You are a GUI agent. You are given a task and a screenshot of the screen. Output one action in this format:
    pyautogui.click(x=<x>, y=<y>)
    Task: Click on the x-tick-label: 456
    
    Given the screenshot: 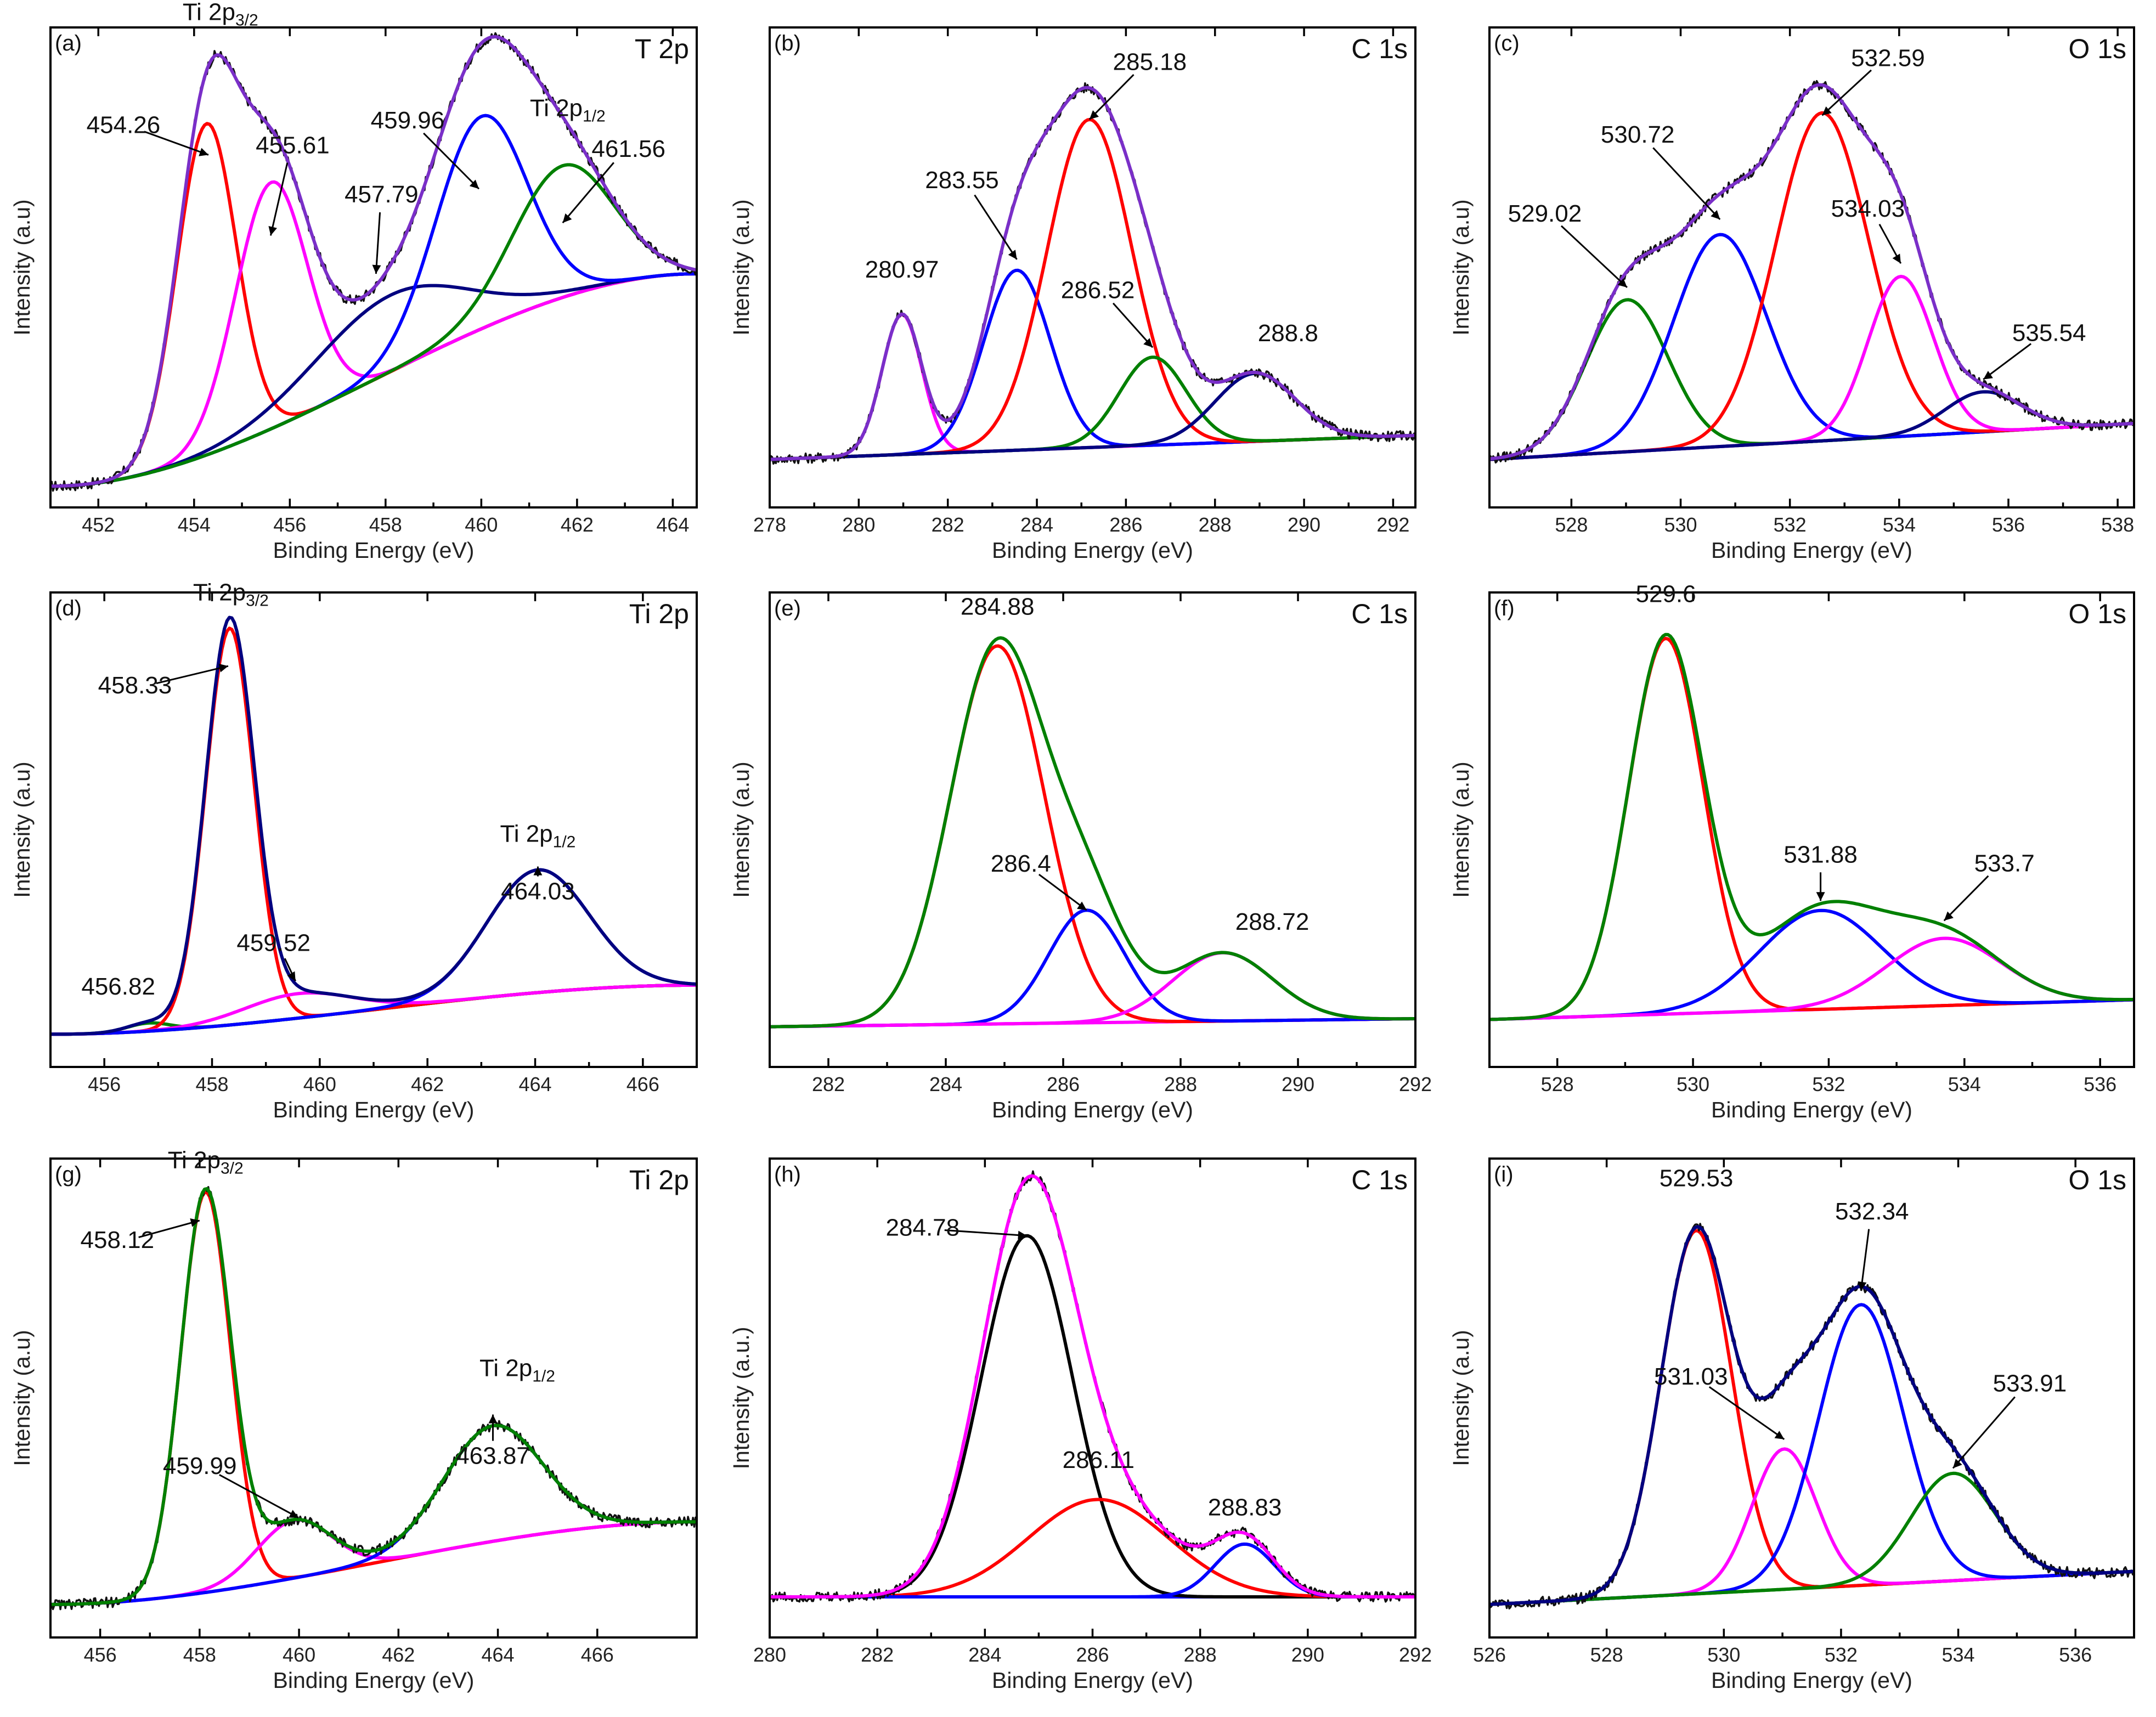 What is the action you would take?
    pyautogui.click(x=101, y=1654)
    